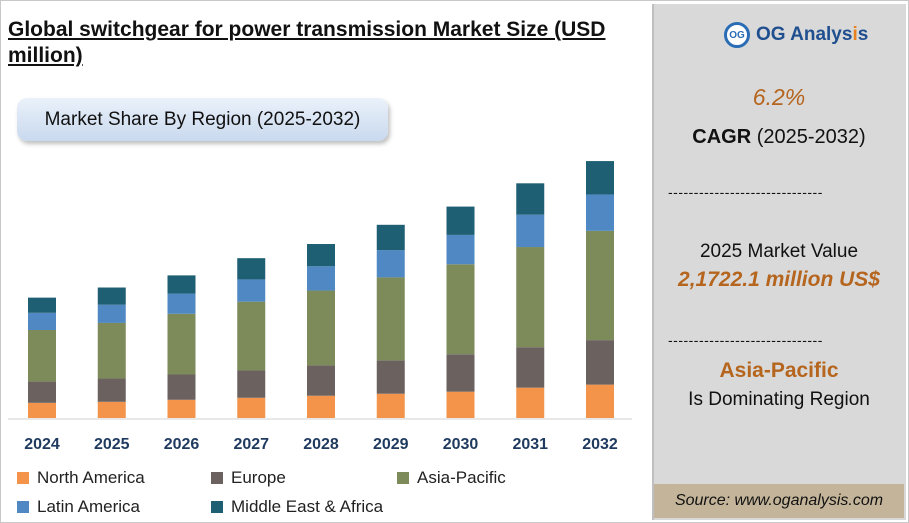 The height and width of the screenshot is (523, 909). Describe the element at coordinates (460, 404) in the screenshot. I see `bar-segment-2030-north-america` at that location.